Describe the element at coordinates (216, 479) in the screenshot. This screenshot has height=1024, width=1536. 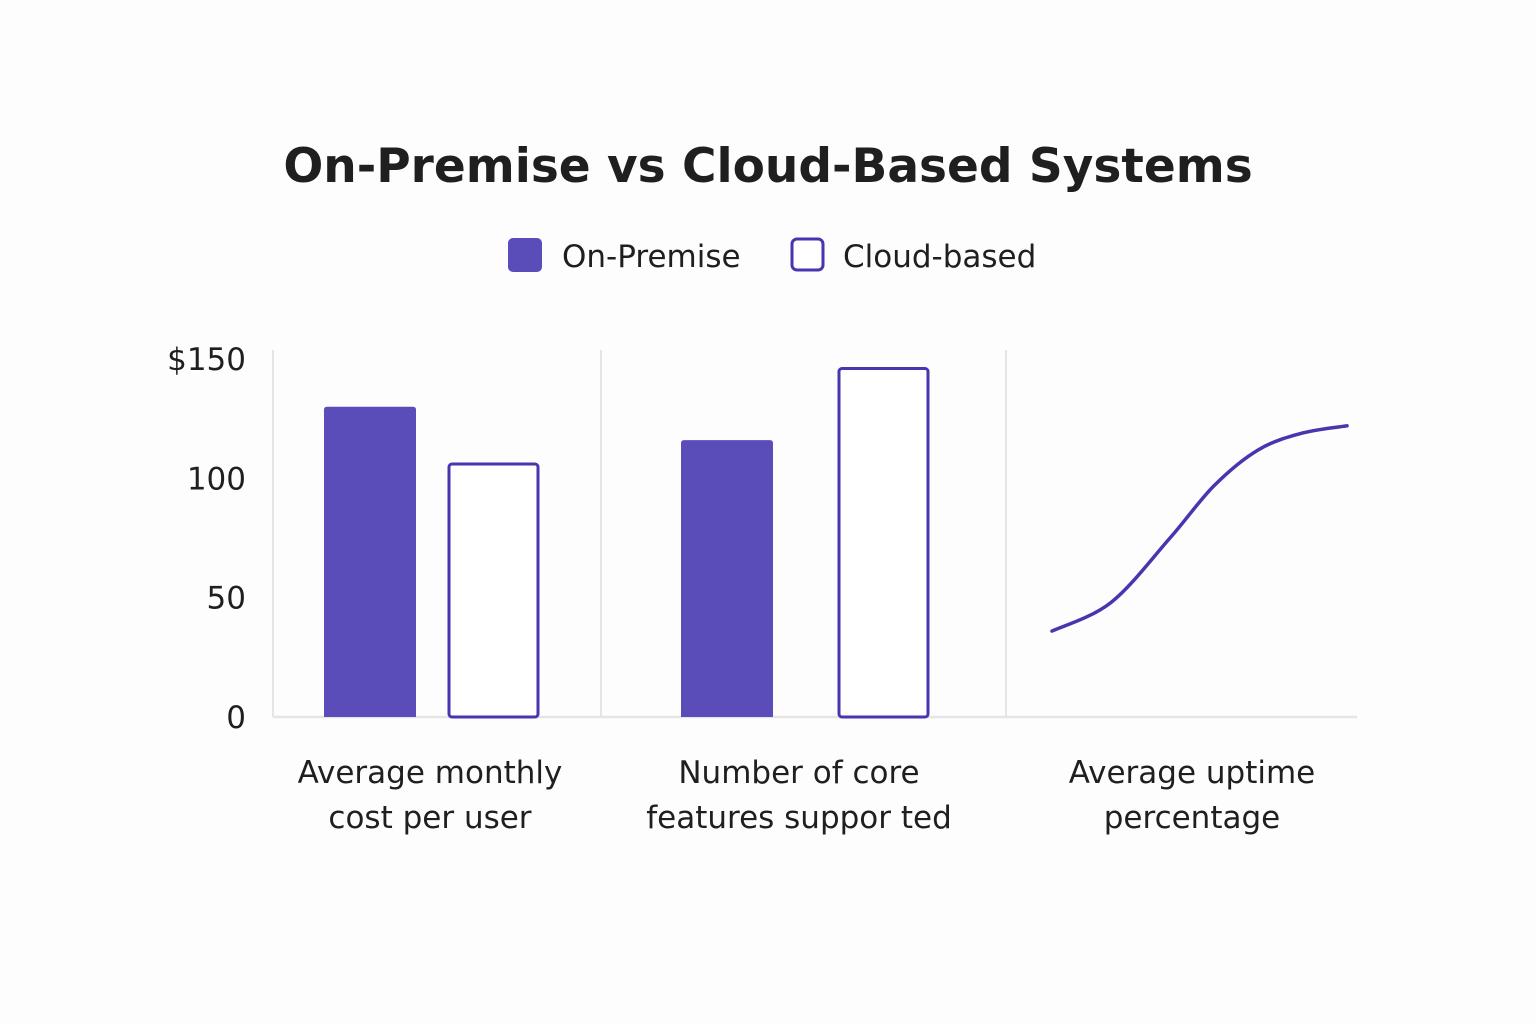
I see `y-tick-label: 100` at that location.